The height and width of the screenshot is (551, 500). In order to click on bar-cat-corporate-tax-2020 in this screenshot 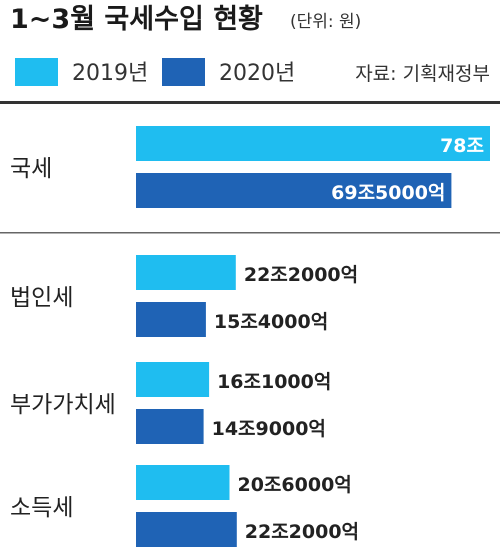, I will do `click(171, 319)`.